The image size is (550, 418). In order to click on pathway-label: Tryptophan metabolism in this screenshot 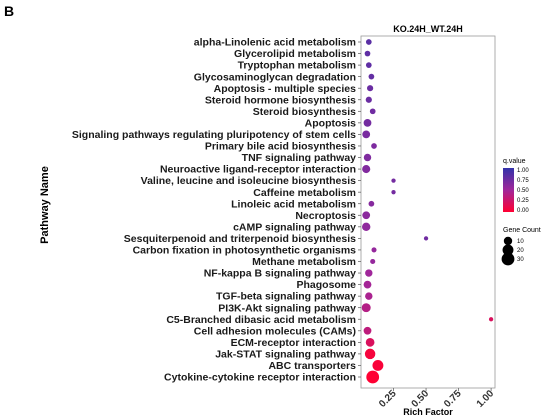, I will do `click(297, 66)`.